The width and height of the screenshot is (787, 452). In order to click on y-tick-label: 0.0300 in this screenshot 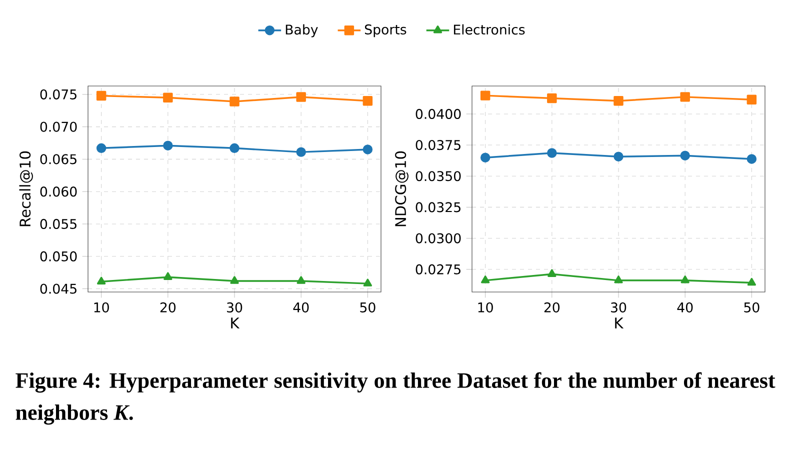, I will do `click(438, 238)`.